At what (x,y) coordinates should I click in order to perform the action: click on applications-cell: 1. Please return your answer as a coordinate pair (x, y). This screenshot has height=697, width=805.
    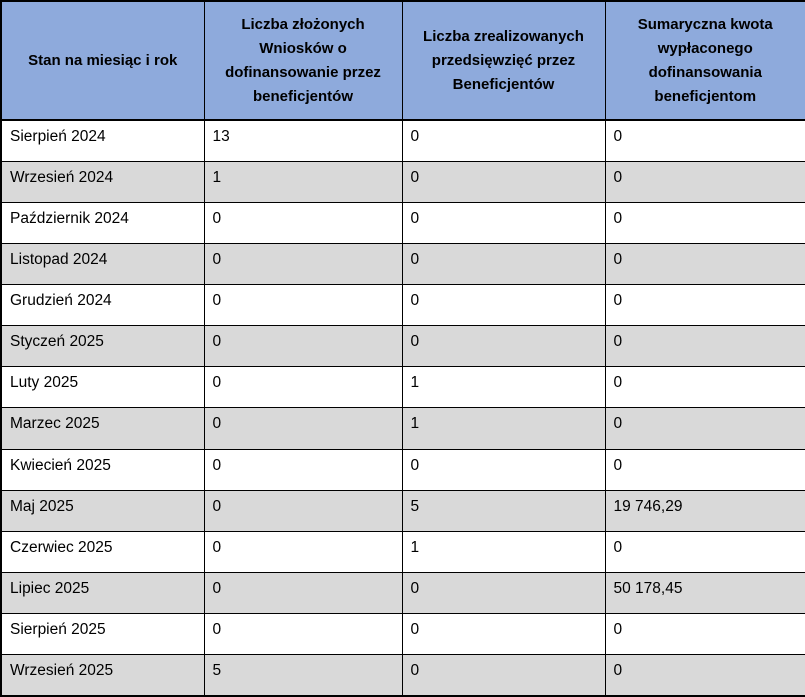
    Looking at the image, I should click on (303, 181).